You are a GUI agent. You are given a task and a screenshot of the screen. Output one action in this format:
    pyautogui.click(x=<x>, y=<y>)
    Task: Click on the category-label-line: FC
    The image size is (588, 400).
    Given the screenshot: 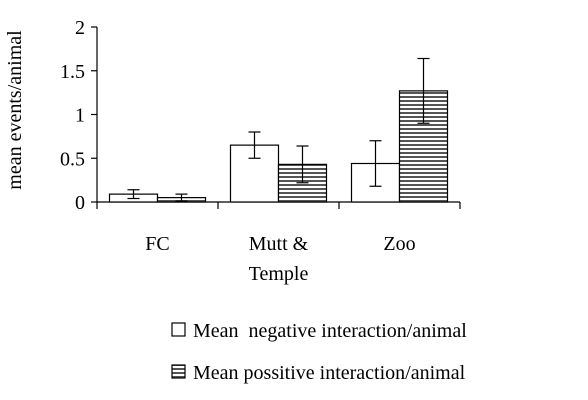 What is the action you would take?
    pyautogui.click(x=157, y=244)
    